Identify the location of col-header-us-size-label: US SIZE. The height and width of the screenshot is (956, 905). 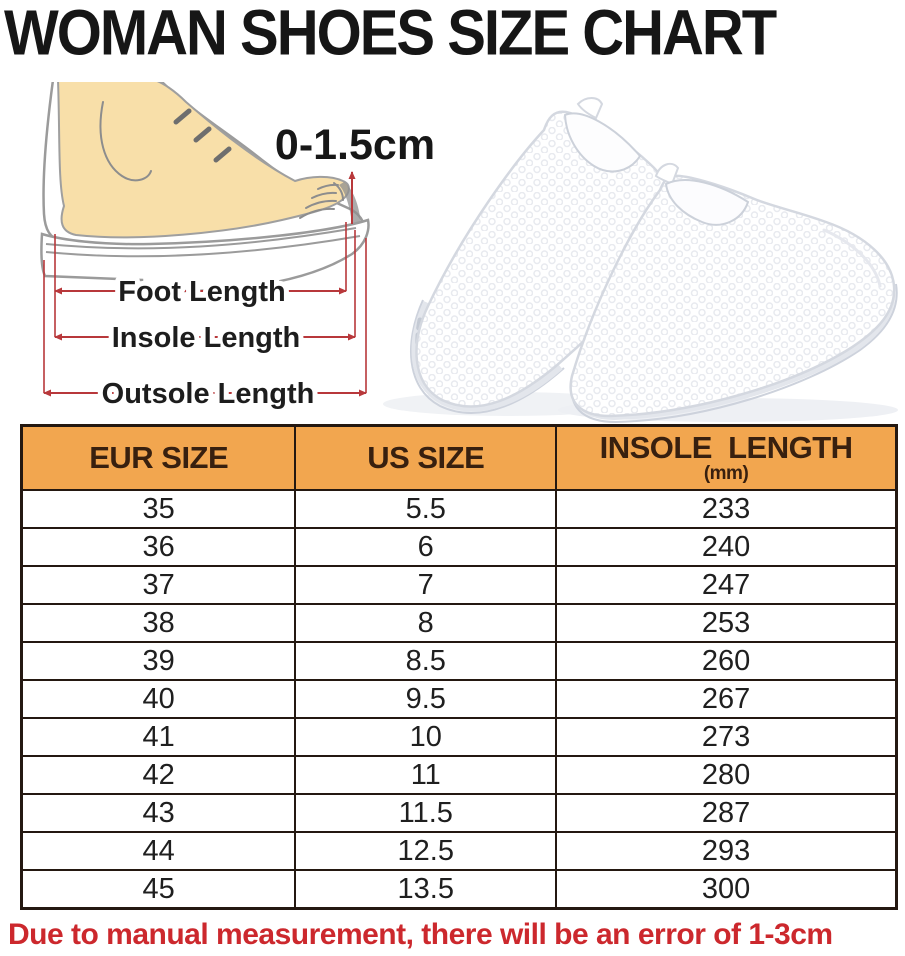
(426, 457).